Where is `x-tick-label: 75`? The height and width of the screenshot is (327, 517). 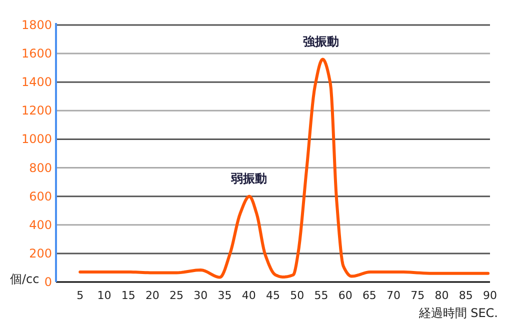 x-tick-label: 75 is located at coordinates (417, 295).